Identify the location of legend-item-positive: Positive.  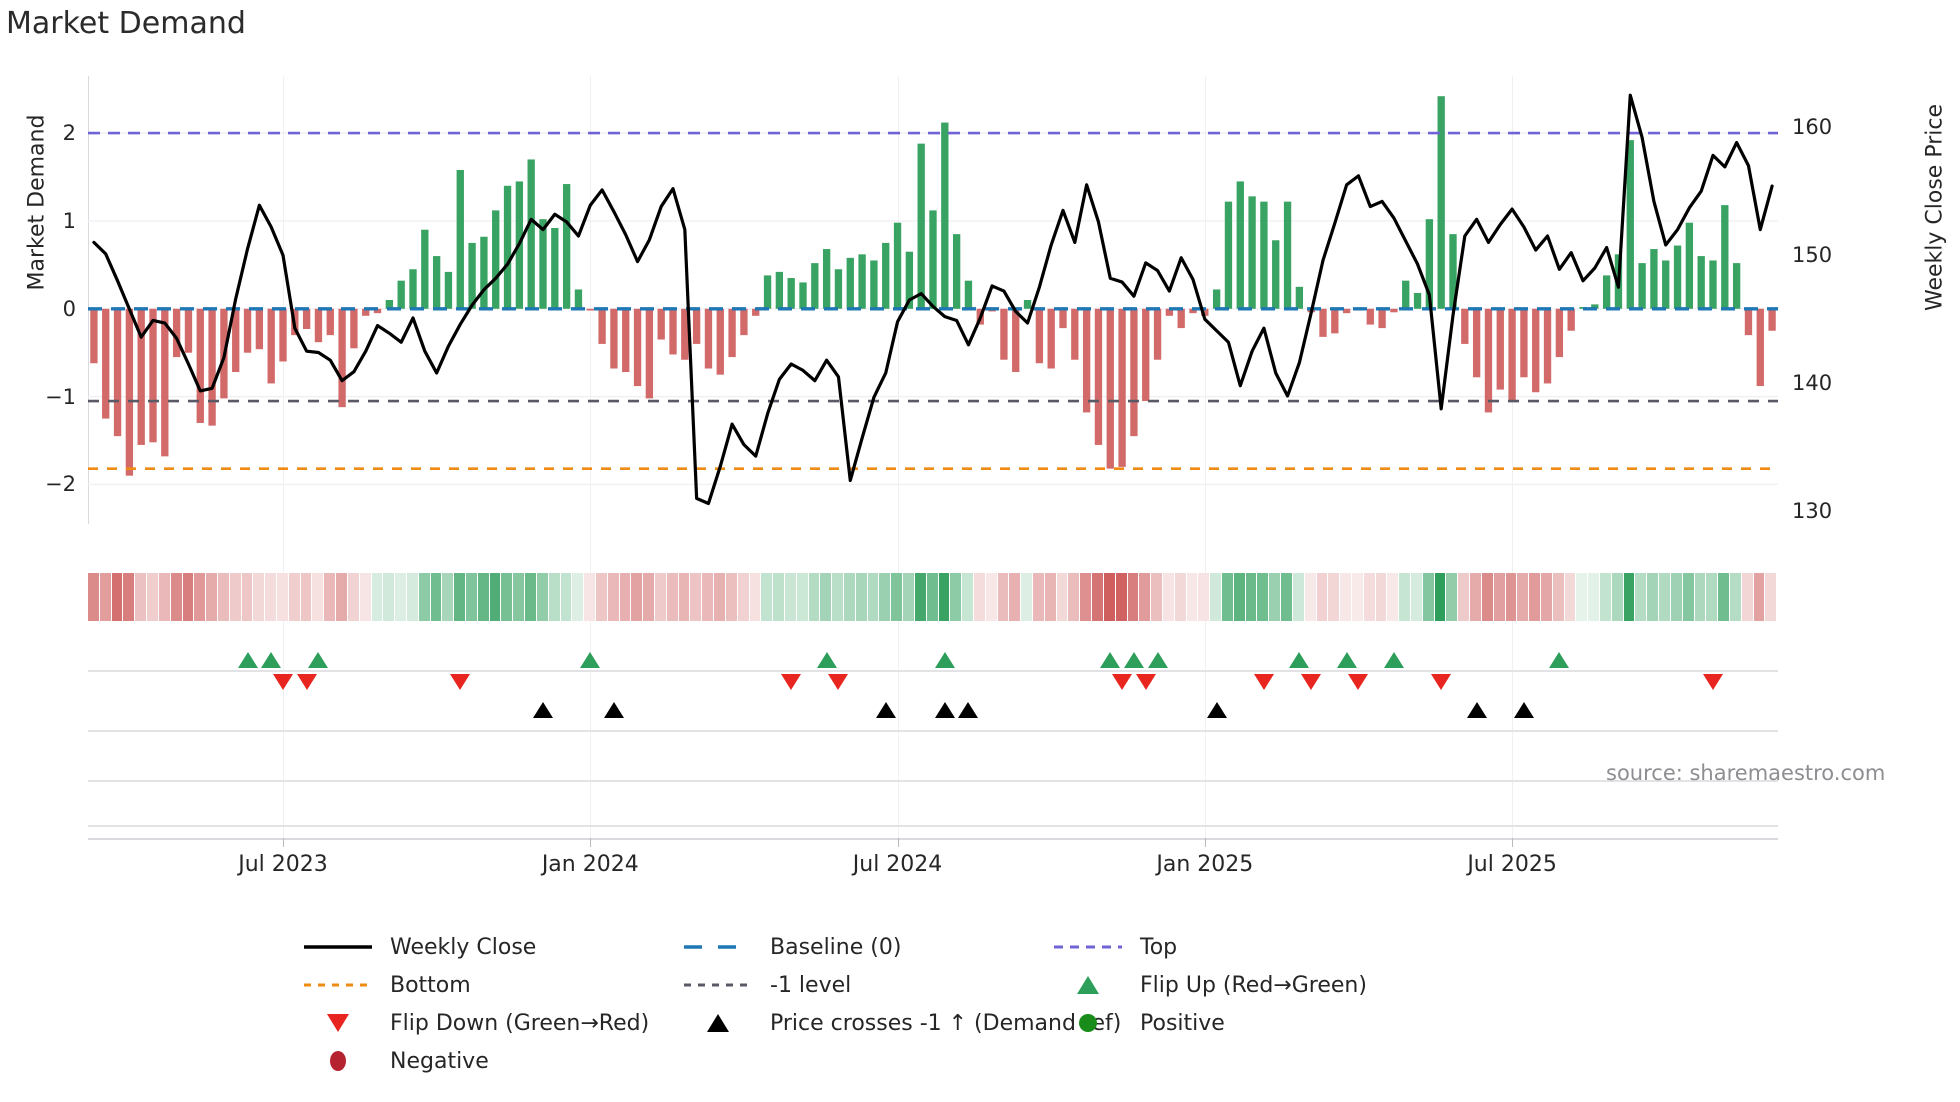
(1250, 1023).